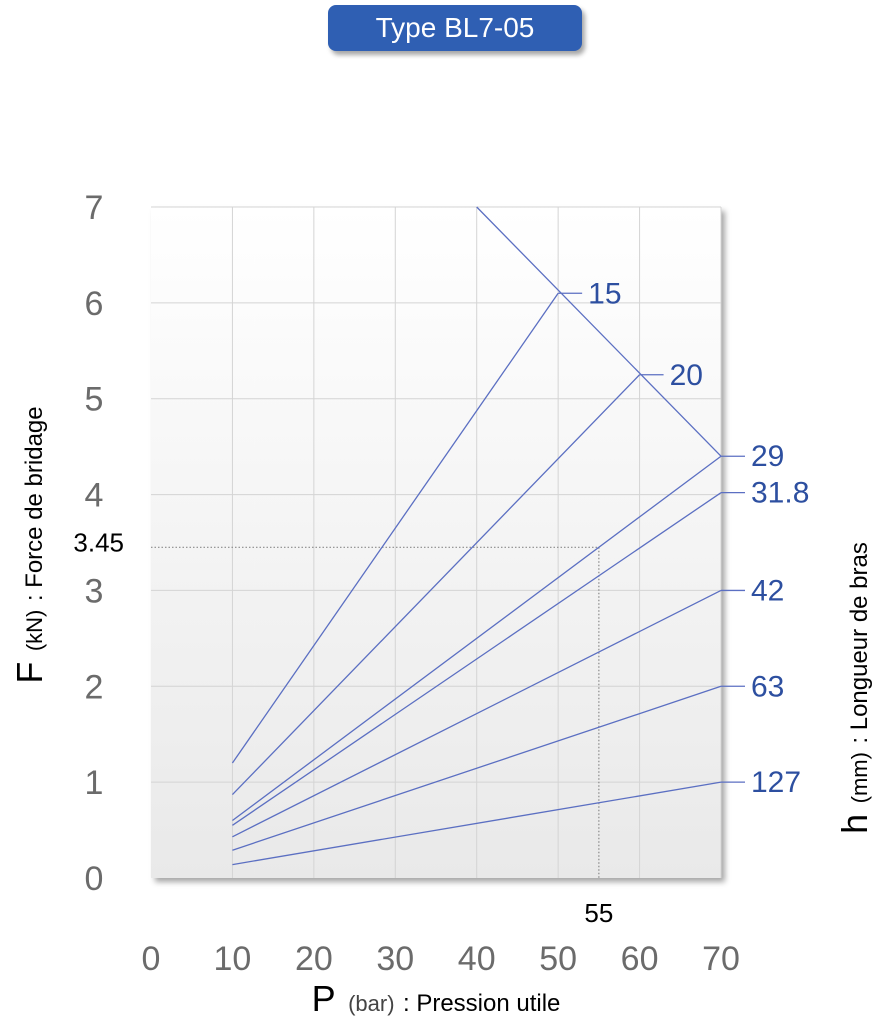 The image size is (877, 1029). Describe the element at coordinates (34, 631) in the screenshot. I see `y-axis-unit: (kN)` at that location.